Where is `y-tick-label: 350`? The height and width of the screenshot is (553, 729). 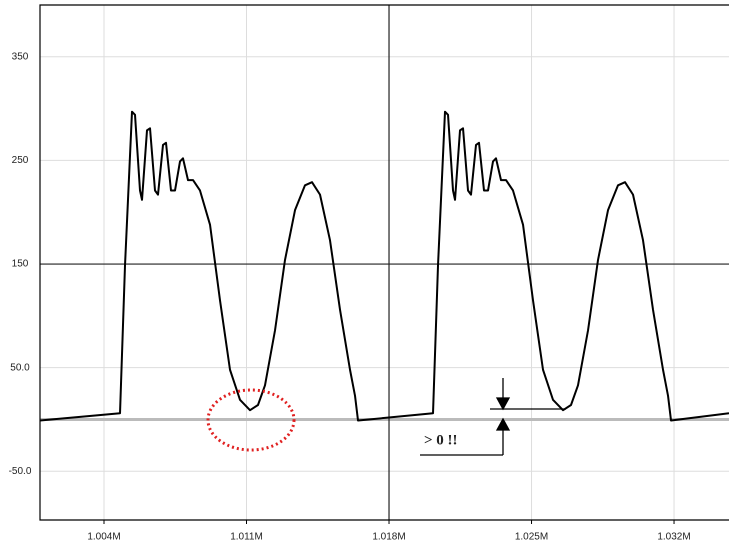
y-tick-label: 350 is located at coordinates (20, 56).